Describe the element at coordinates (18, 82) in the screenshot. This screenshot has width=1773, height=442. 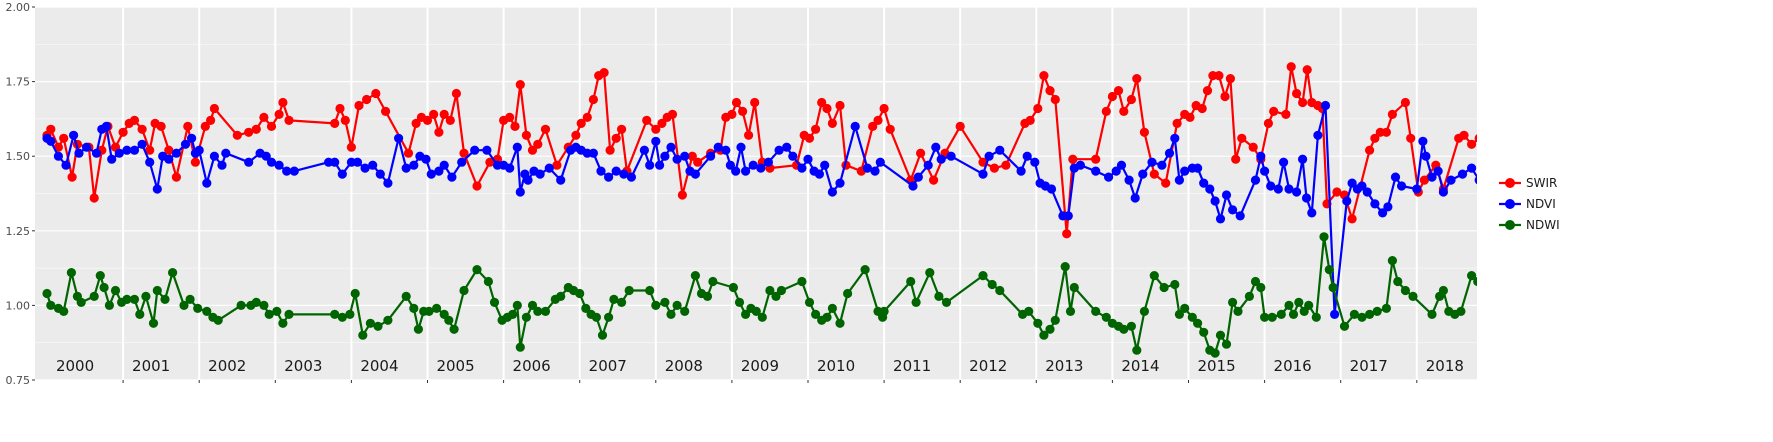
I see `y-tick-label: 1.75` at that location.